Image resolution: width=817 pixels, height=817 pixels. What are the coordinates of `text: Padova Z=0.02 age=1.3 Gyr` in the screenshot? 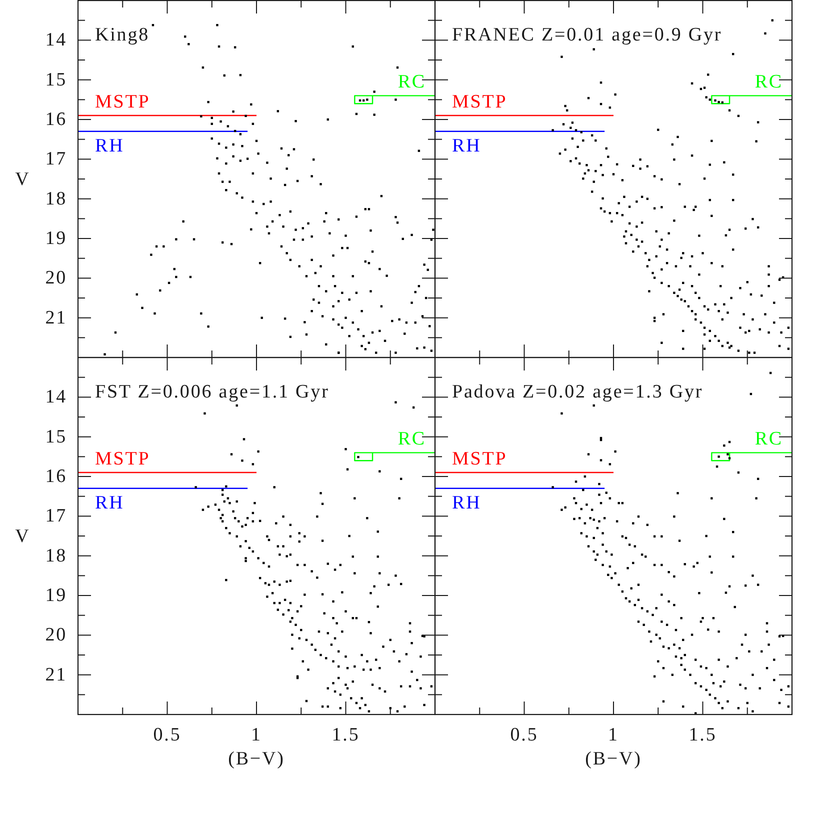 It's located at (578, 392).